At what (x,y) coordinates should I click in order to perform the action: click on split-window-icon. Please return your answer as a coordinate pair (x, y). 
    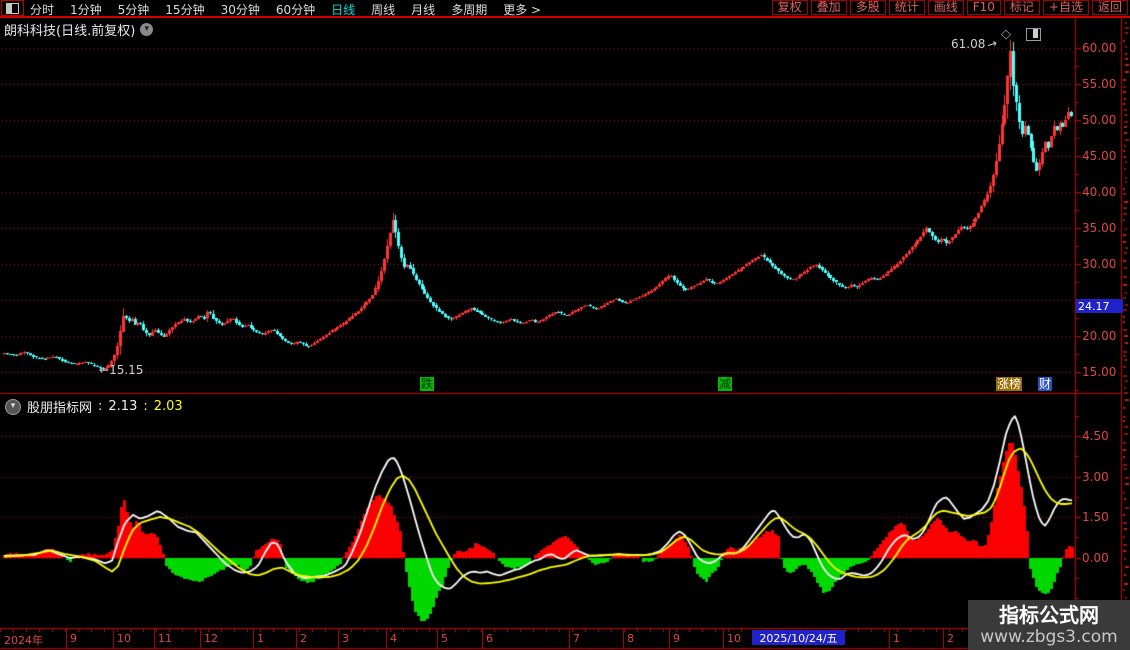
    Looking at the image, I should click on (12, 8).